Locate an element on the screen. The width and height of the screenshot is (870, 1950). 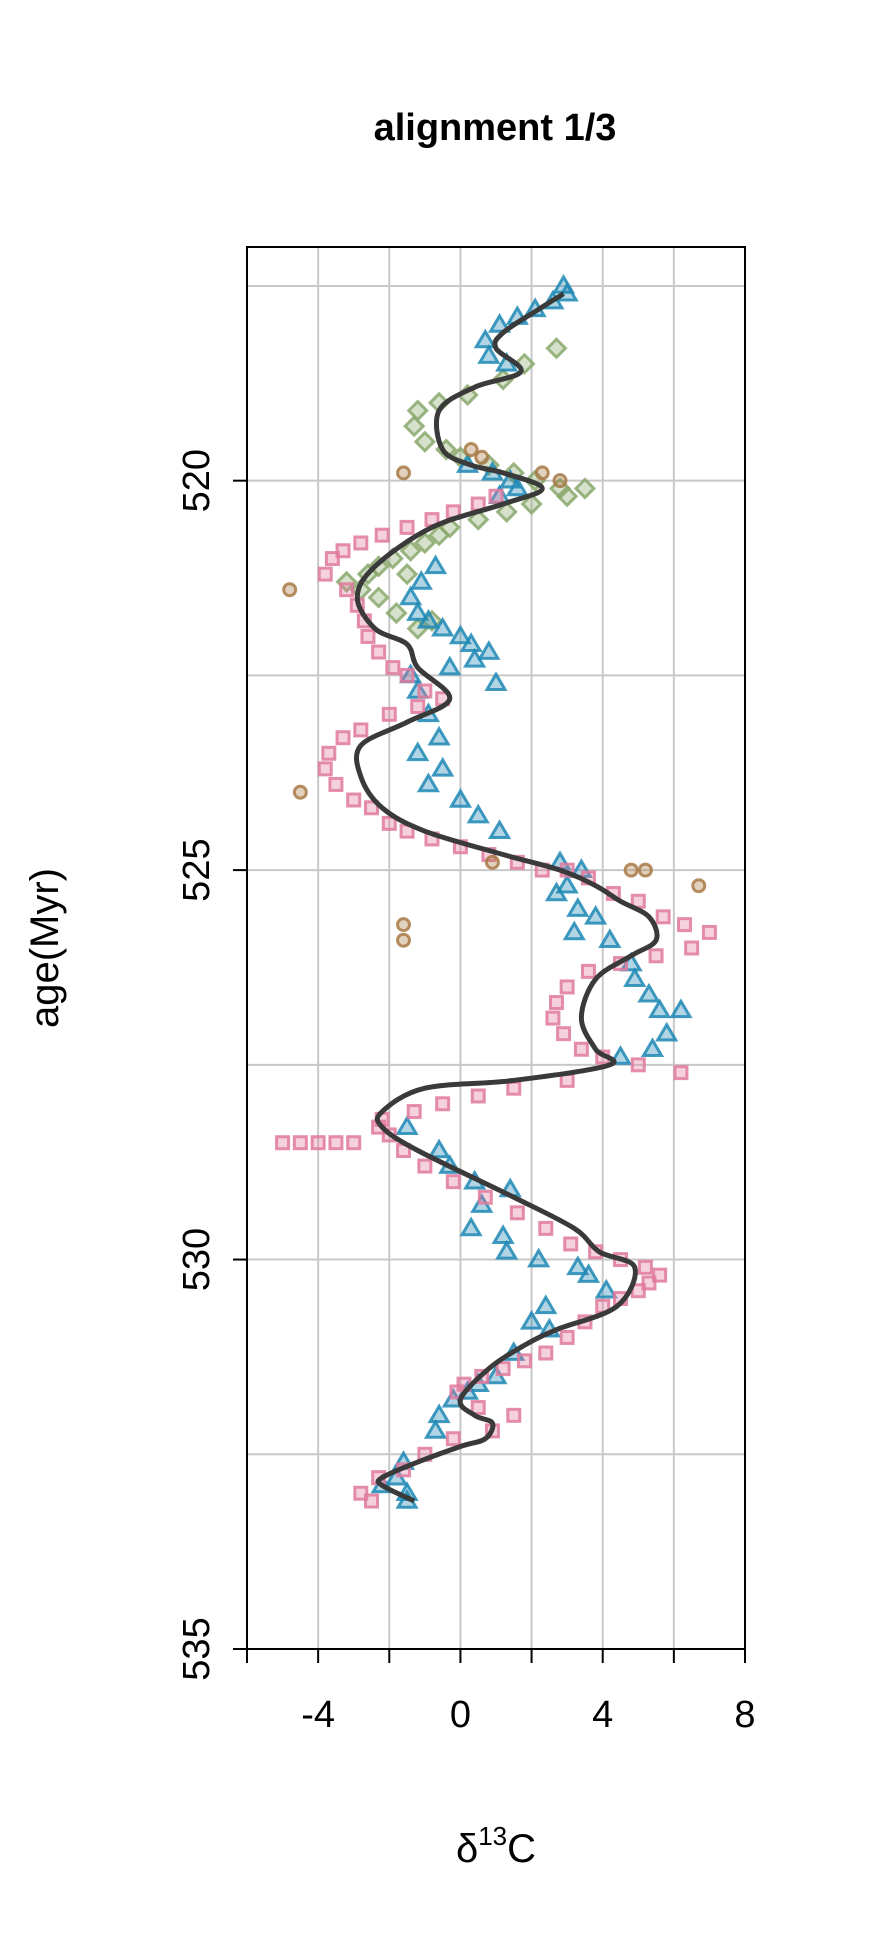
x-axis-label-superscript: 13 is located at coordinates (492, 1836).